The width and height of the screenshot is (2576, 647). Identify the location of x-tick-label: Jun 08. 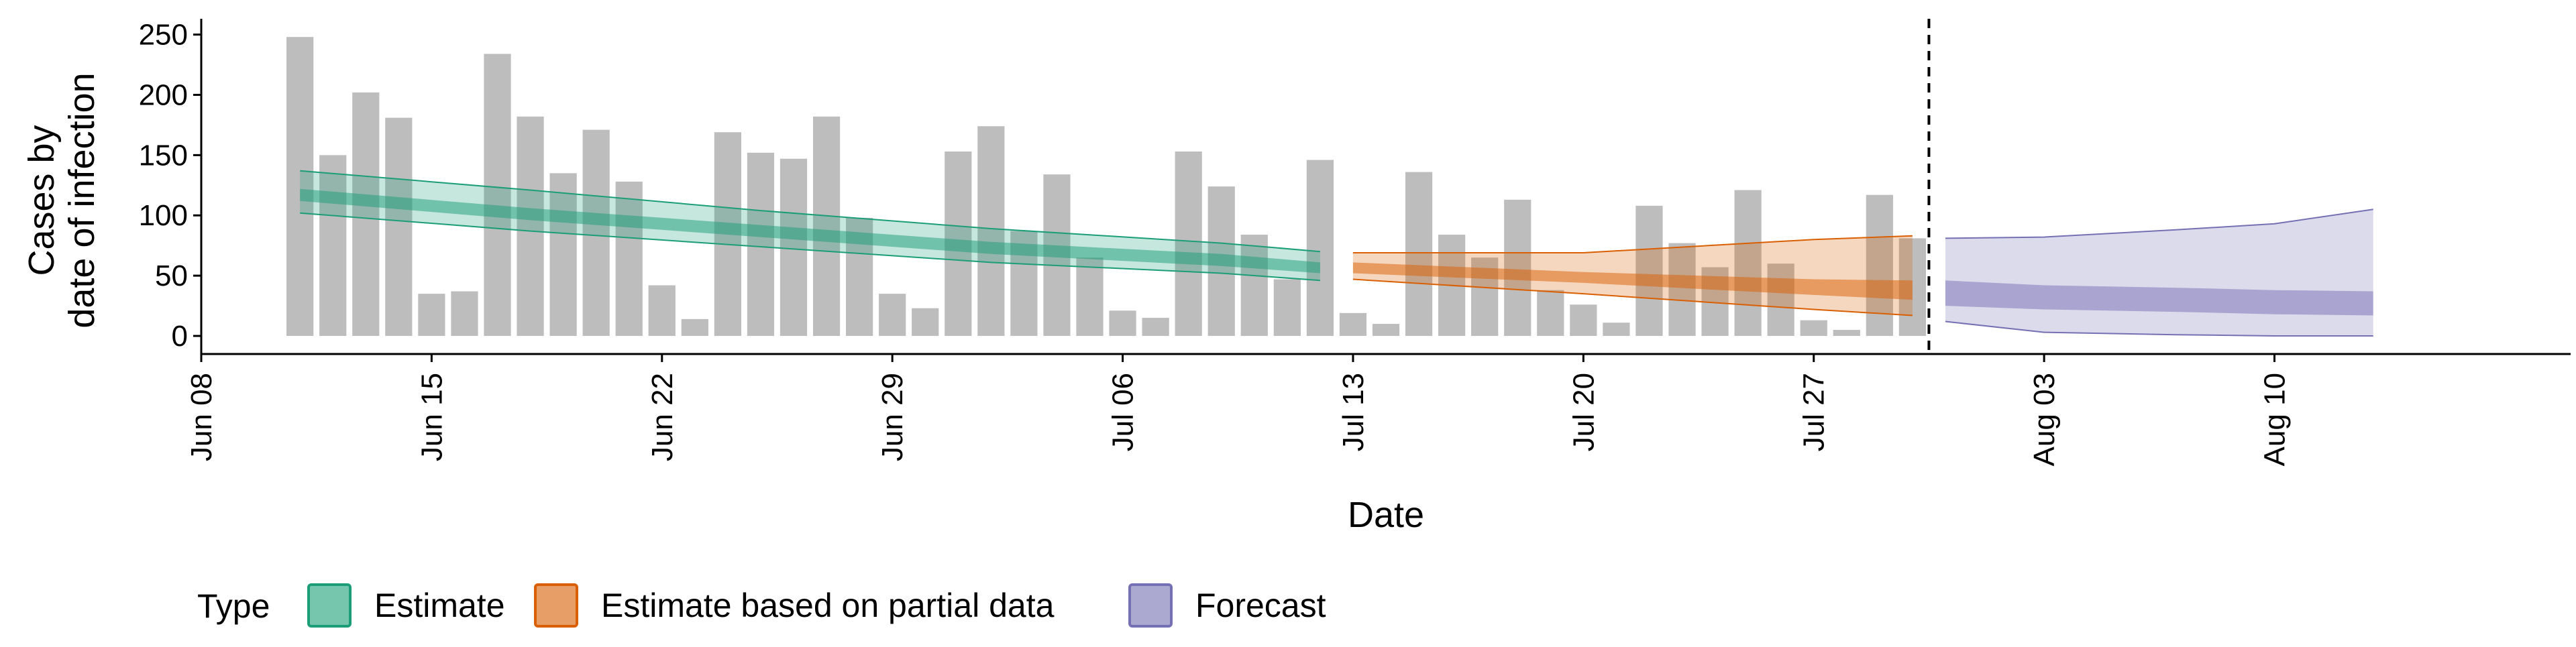
(201, 417).